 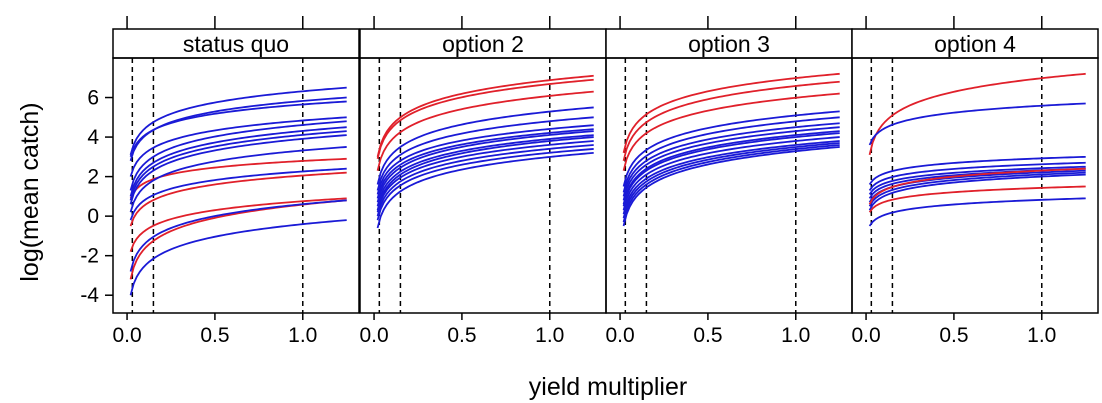 What do you see at coordinates (608, 387) in the screenshot?
I see `x-axis-title: yield multiplier` at bounding box center [608, 387].